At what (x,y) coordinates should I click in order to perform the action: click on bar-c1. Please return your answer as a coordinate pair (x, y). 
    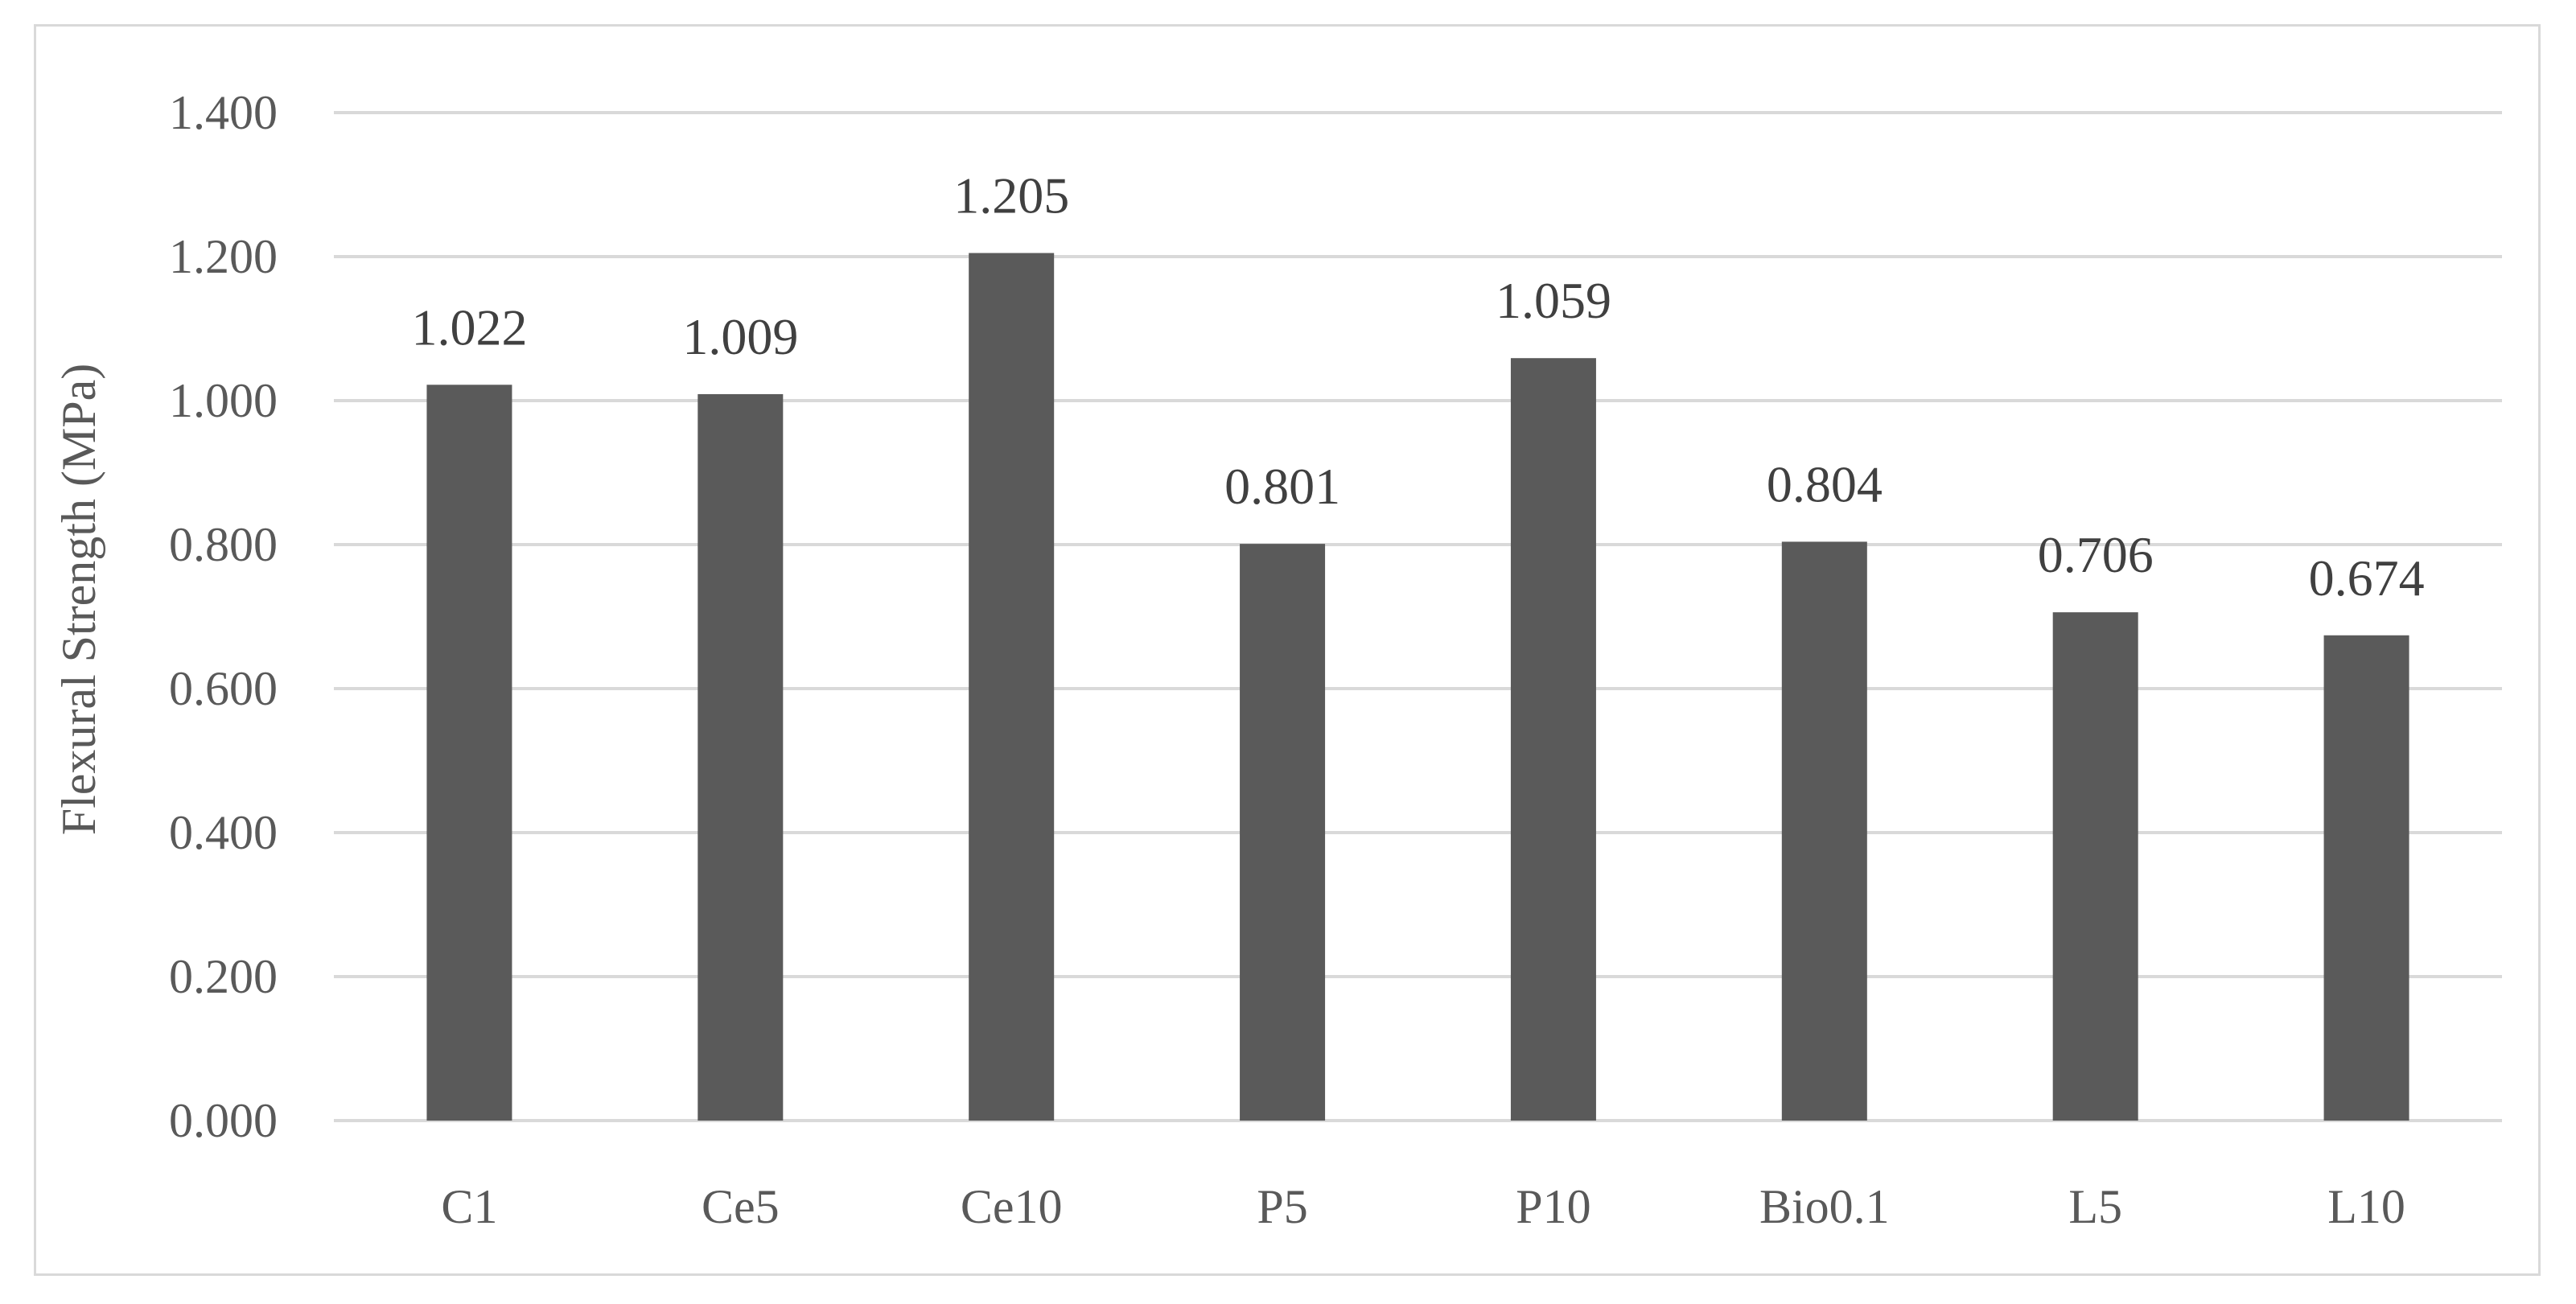
    Looking at the image, I should click on (469, 753).